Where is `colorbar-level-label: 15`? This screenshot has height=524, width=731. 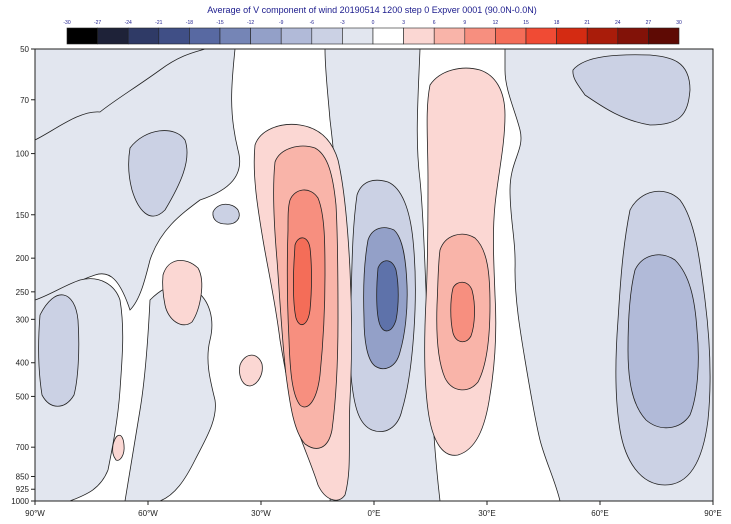
colorbar-level-label: 15 is located at coordinates (526, 23).